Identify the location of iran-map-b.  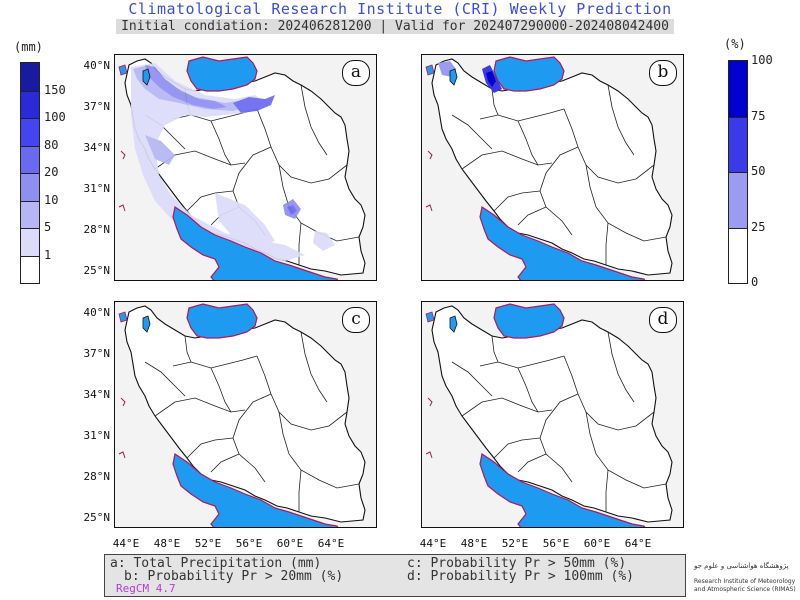
(552, 167).